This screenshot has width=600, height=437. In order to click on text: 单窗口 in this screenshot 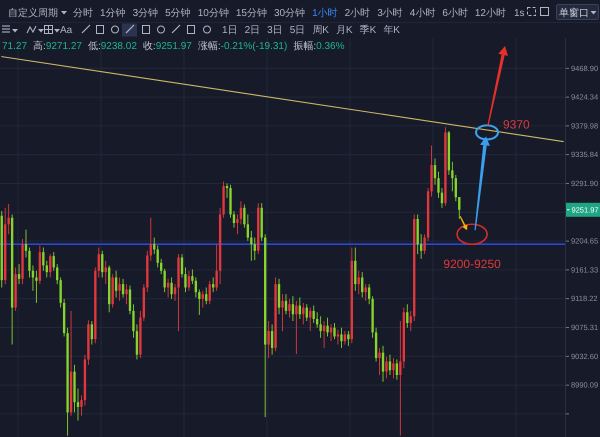, I will do `click(574, 13)`.